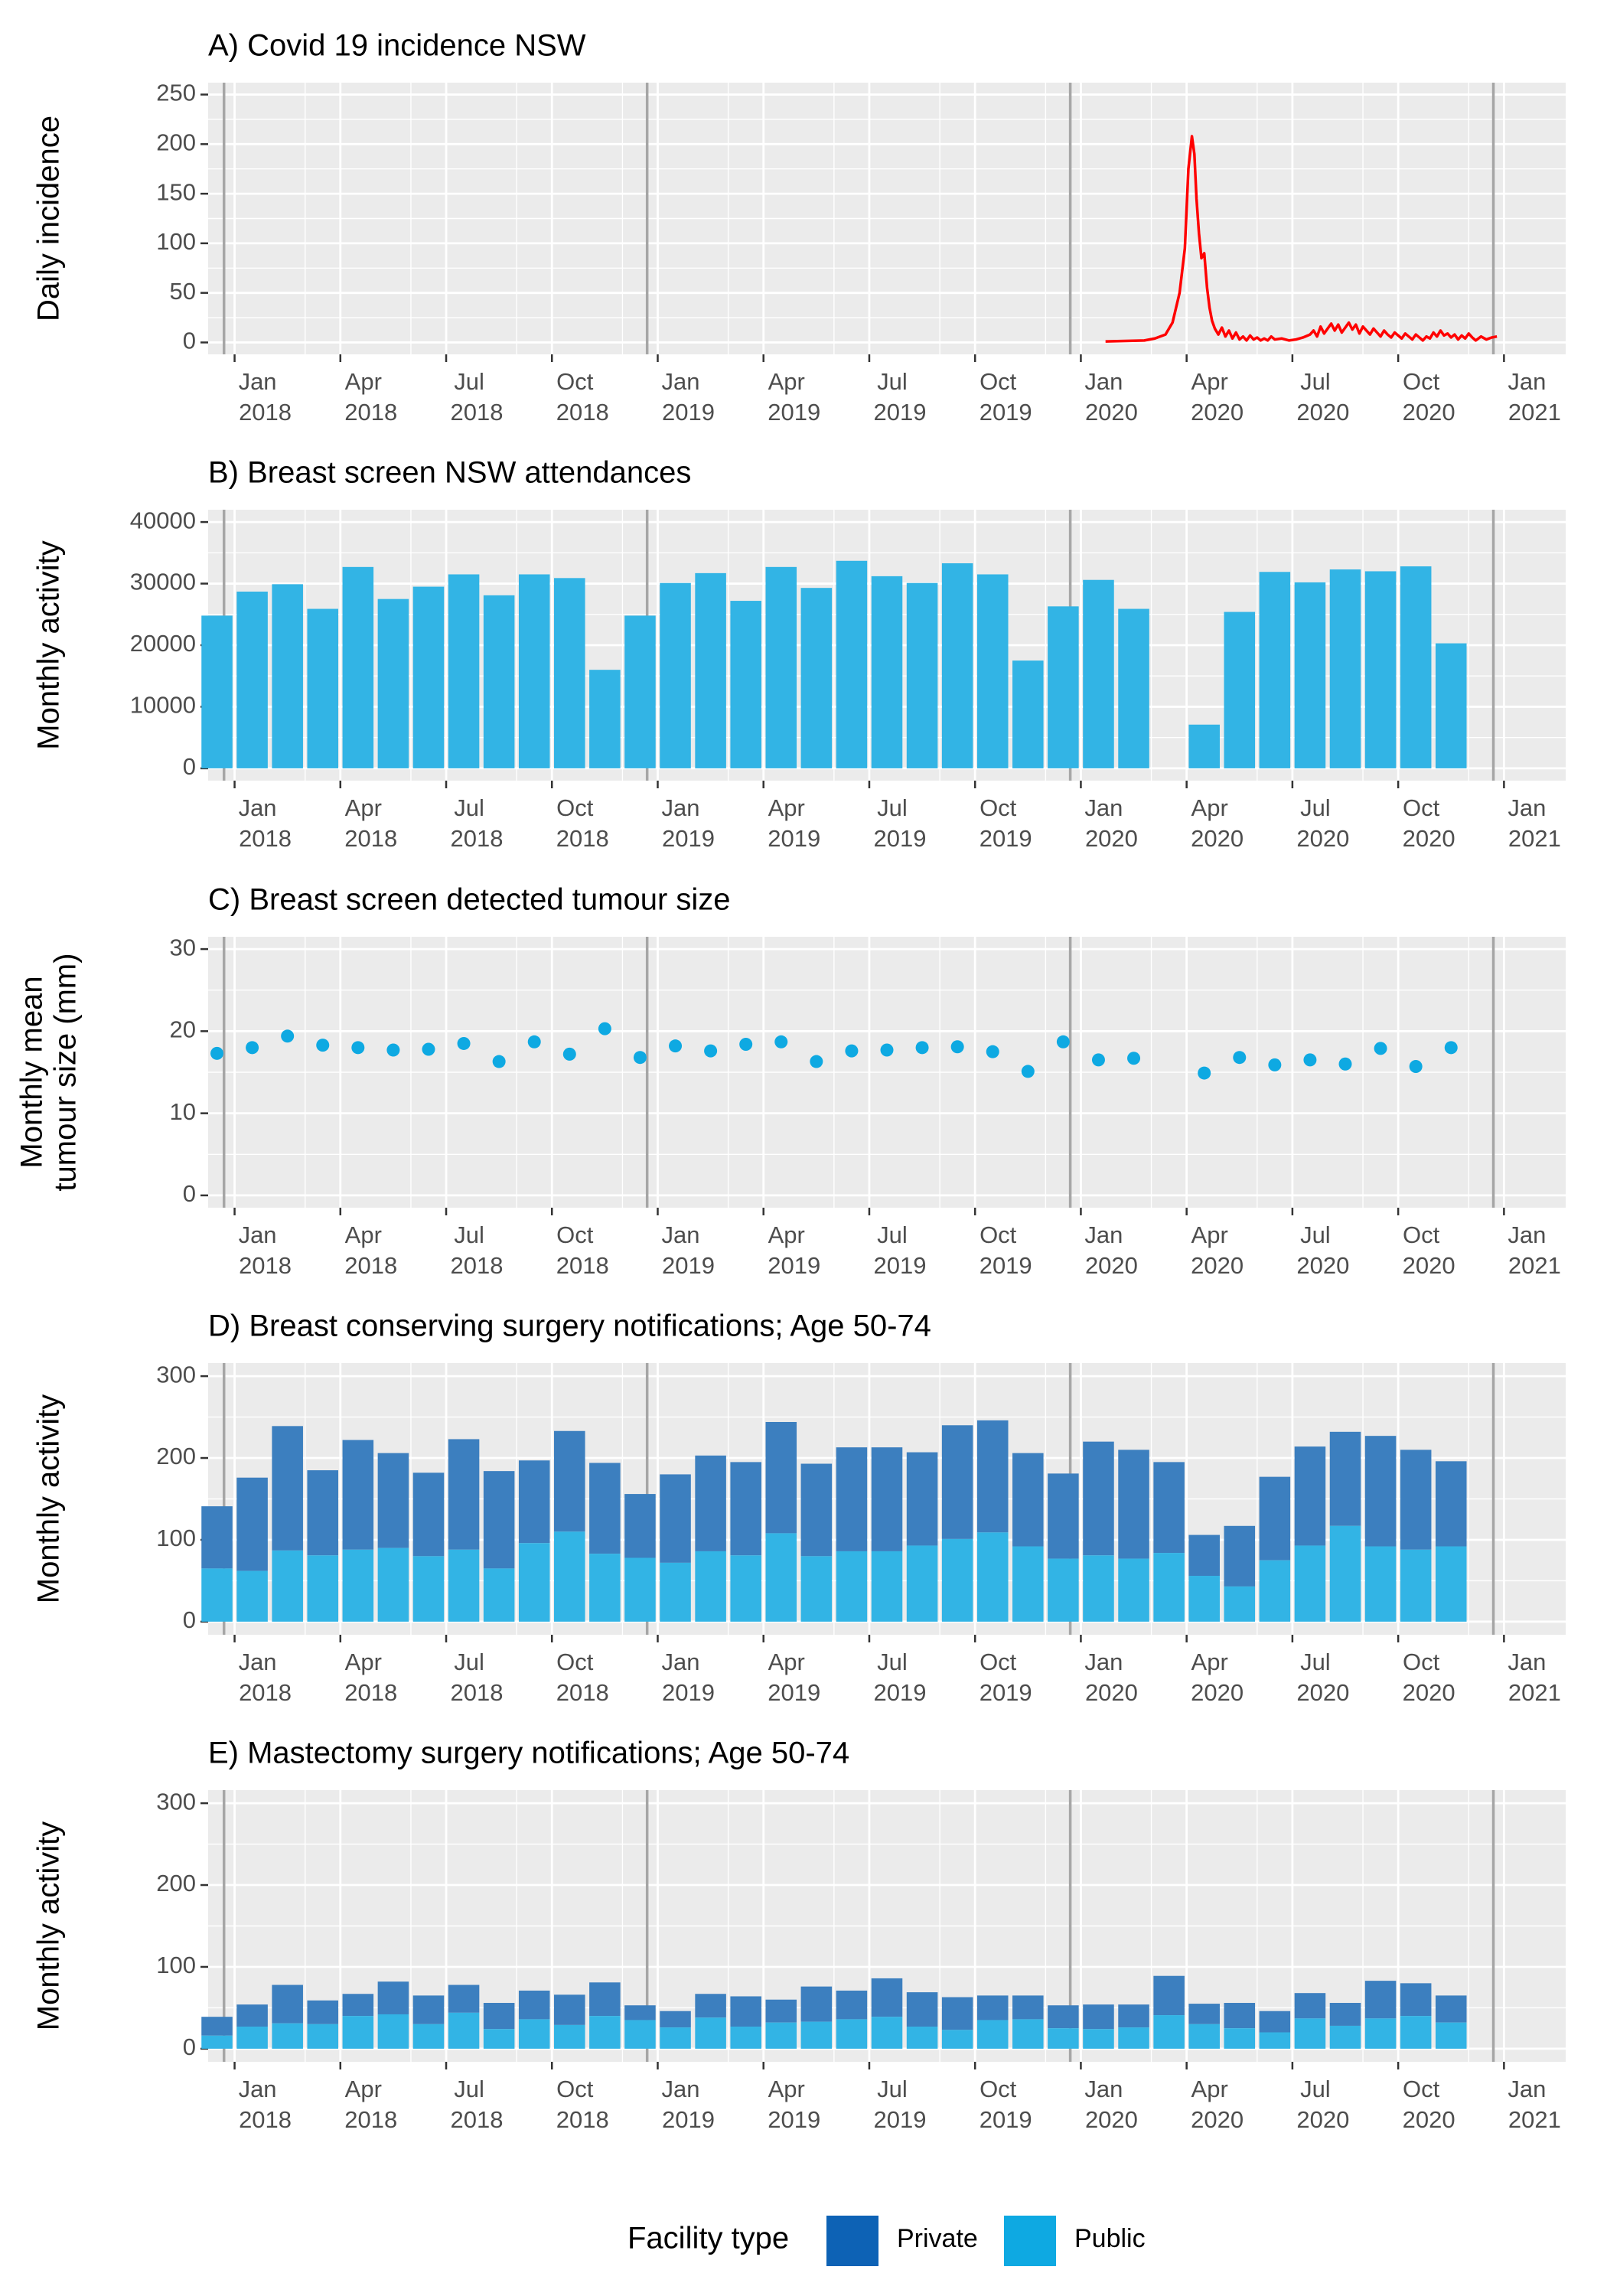  Describe the element at coordinates (469, 2089) in the screenshot. I see `x-tick-label-e: Jul` at that location.